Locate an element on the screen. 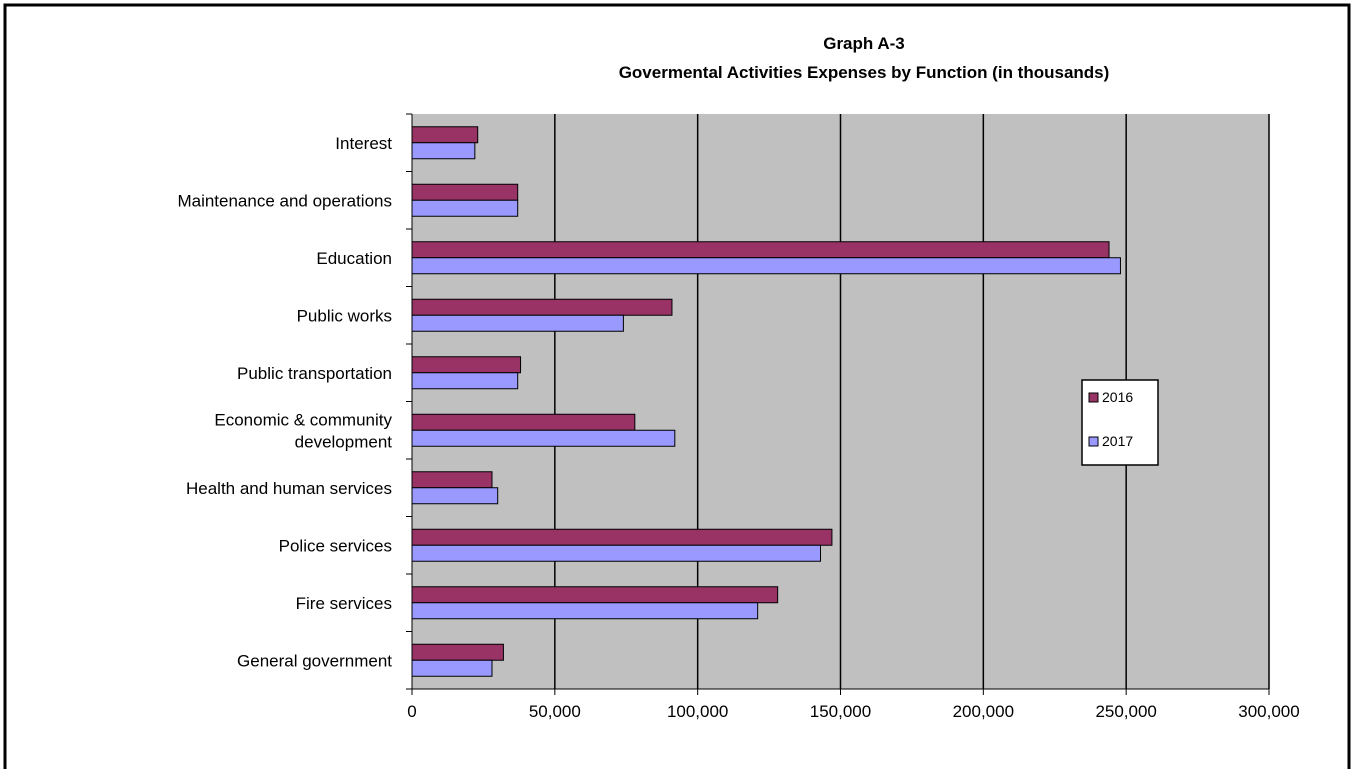 The image size is (1356, 769). category-label-4: Public transportation is located at coordinates (314, 373).